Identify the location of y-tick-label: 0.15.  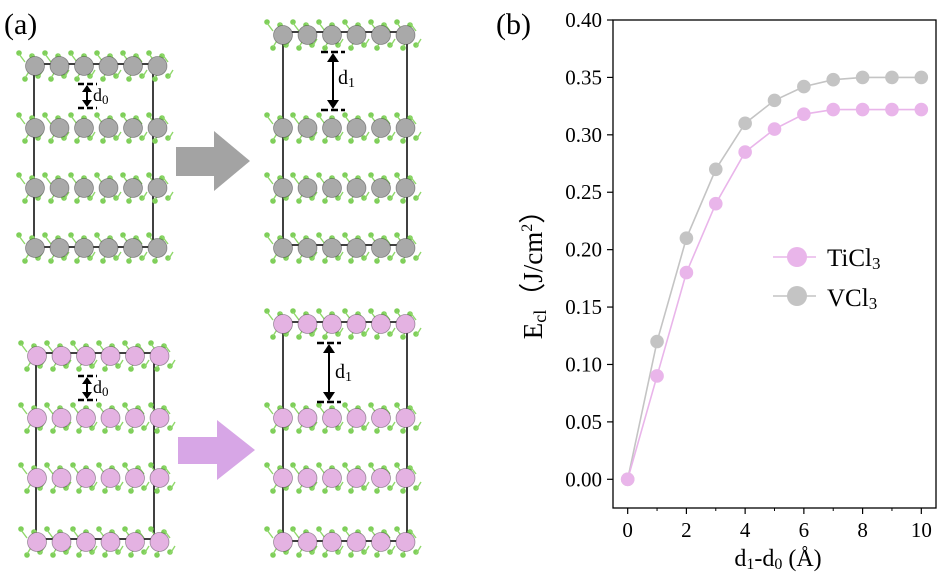
(583, 307).